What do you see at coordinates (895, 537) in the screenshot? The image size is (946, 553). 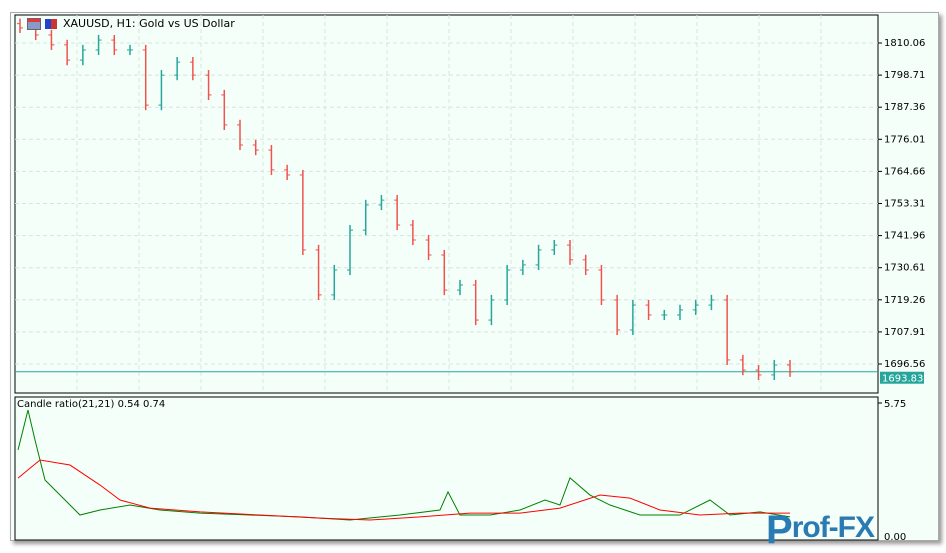 I see `y-tick-label-bottom: 0.00` at bounding box center [895, 537].